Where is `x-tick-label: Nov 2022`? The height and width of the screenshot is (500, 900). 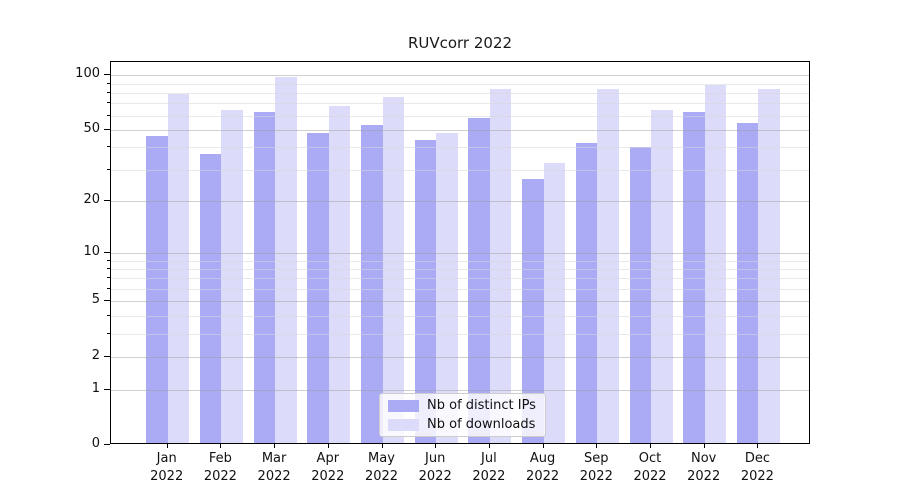
x-tick-label: Nov 2022 is located at coordinates (704, 468).